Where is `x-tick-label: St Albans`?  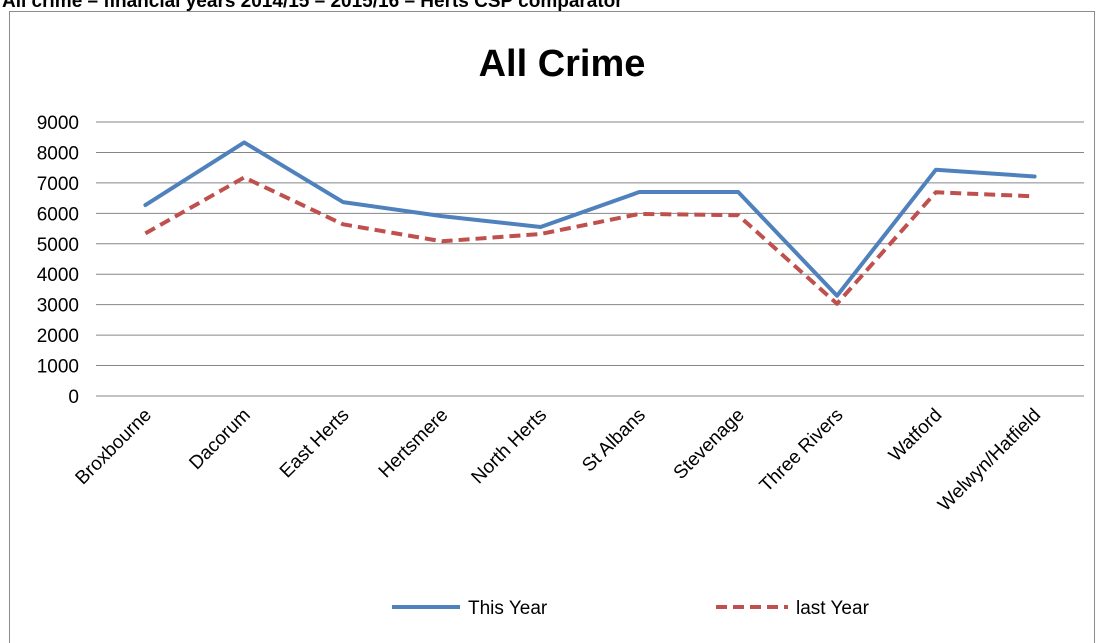 x-tick-label: St Albans is located at coordinates (614, 441).